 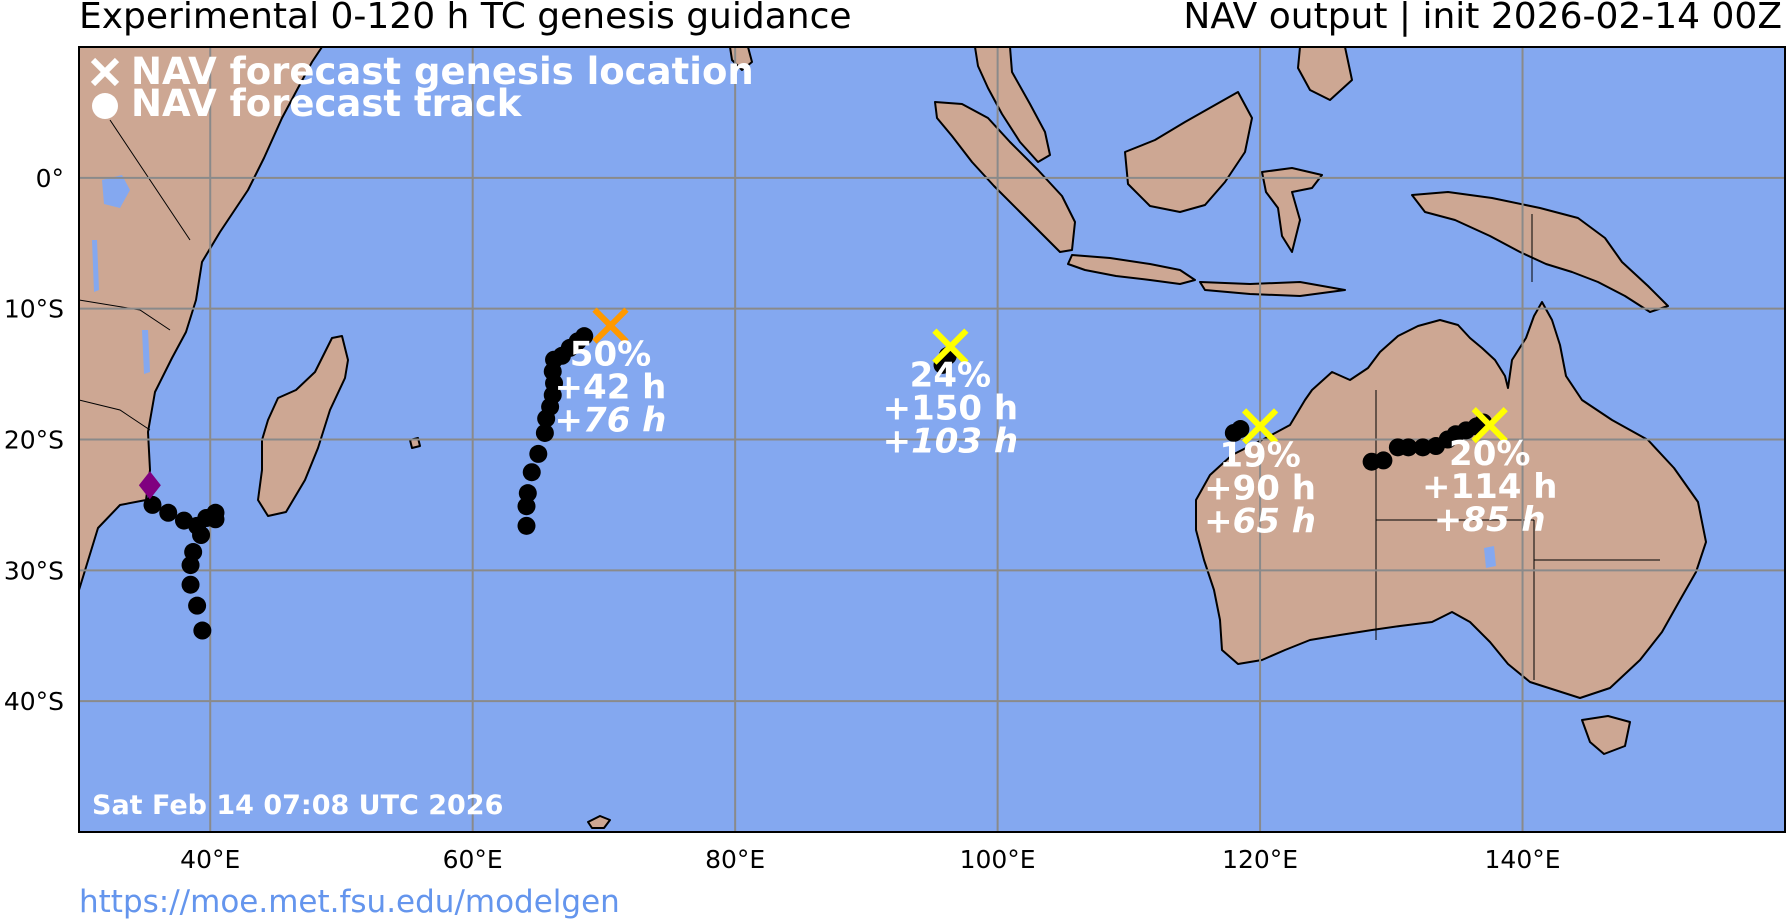 I want to click on lat-tick-label: 20°S, so click(x=34, y=440).